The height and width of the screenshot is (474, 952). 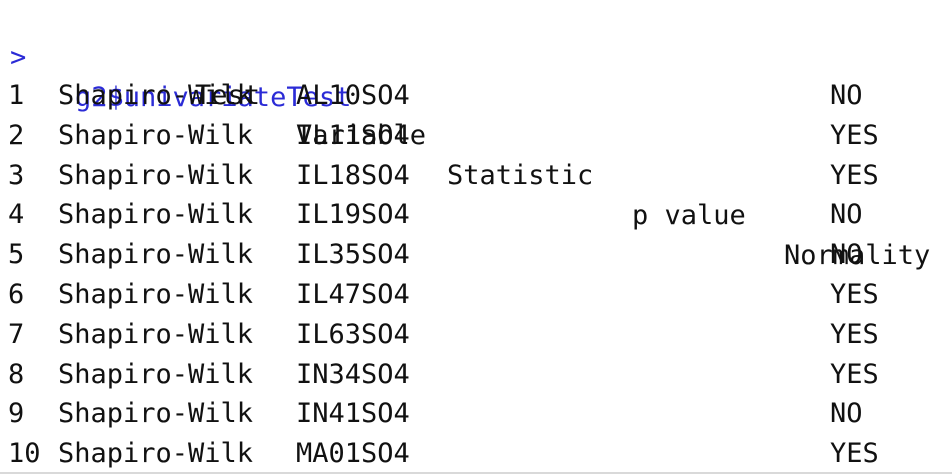 I want to click on variable-cell: MA01SO4, so click(x=353, y=454).